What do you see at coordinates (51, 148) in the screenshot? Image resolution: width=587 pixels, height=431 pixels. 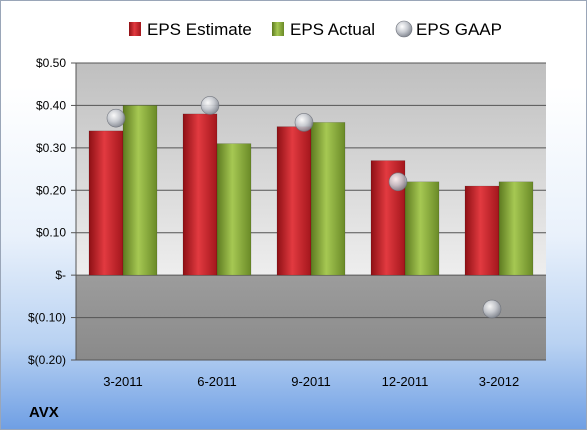 I see `y-tick-label: $0.30` at bounding box center [51, 148].